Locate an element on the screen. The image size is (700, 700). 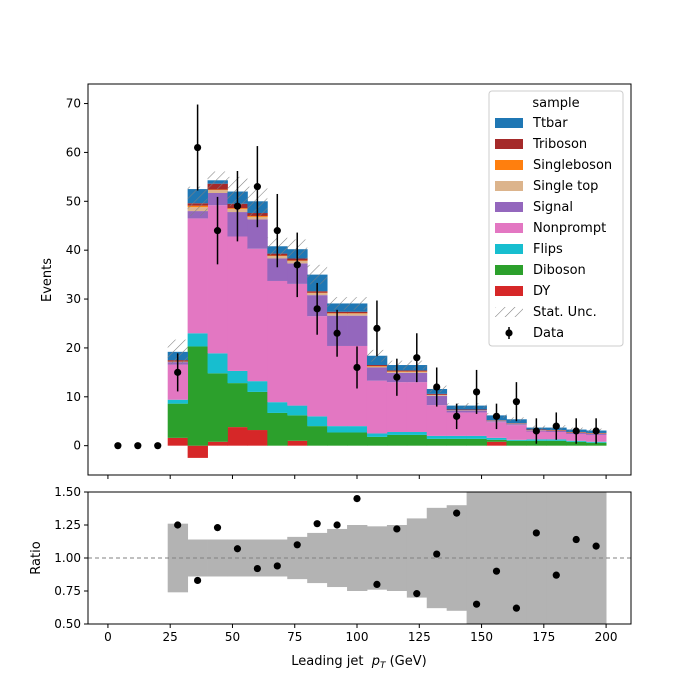
legend-swatch-data is located at coordinates (509, 333).